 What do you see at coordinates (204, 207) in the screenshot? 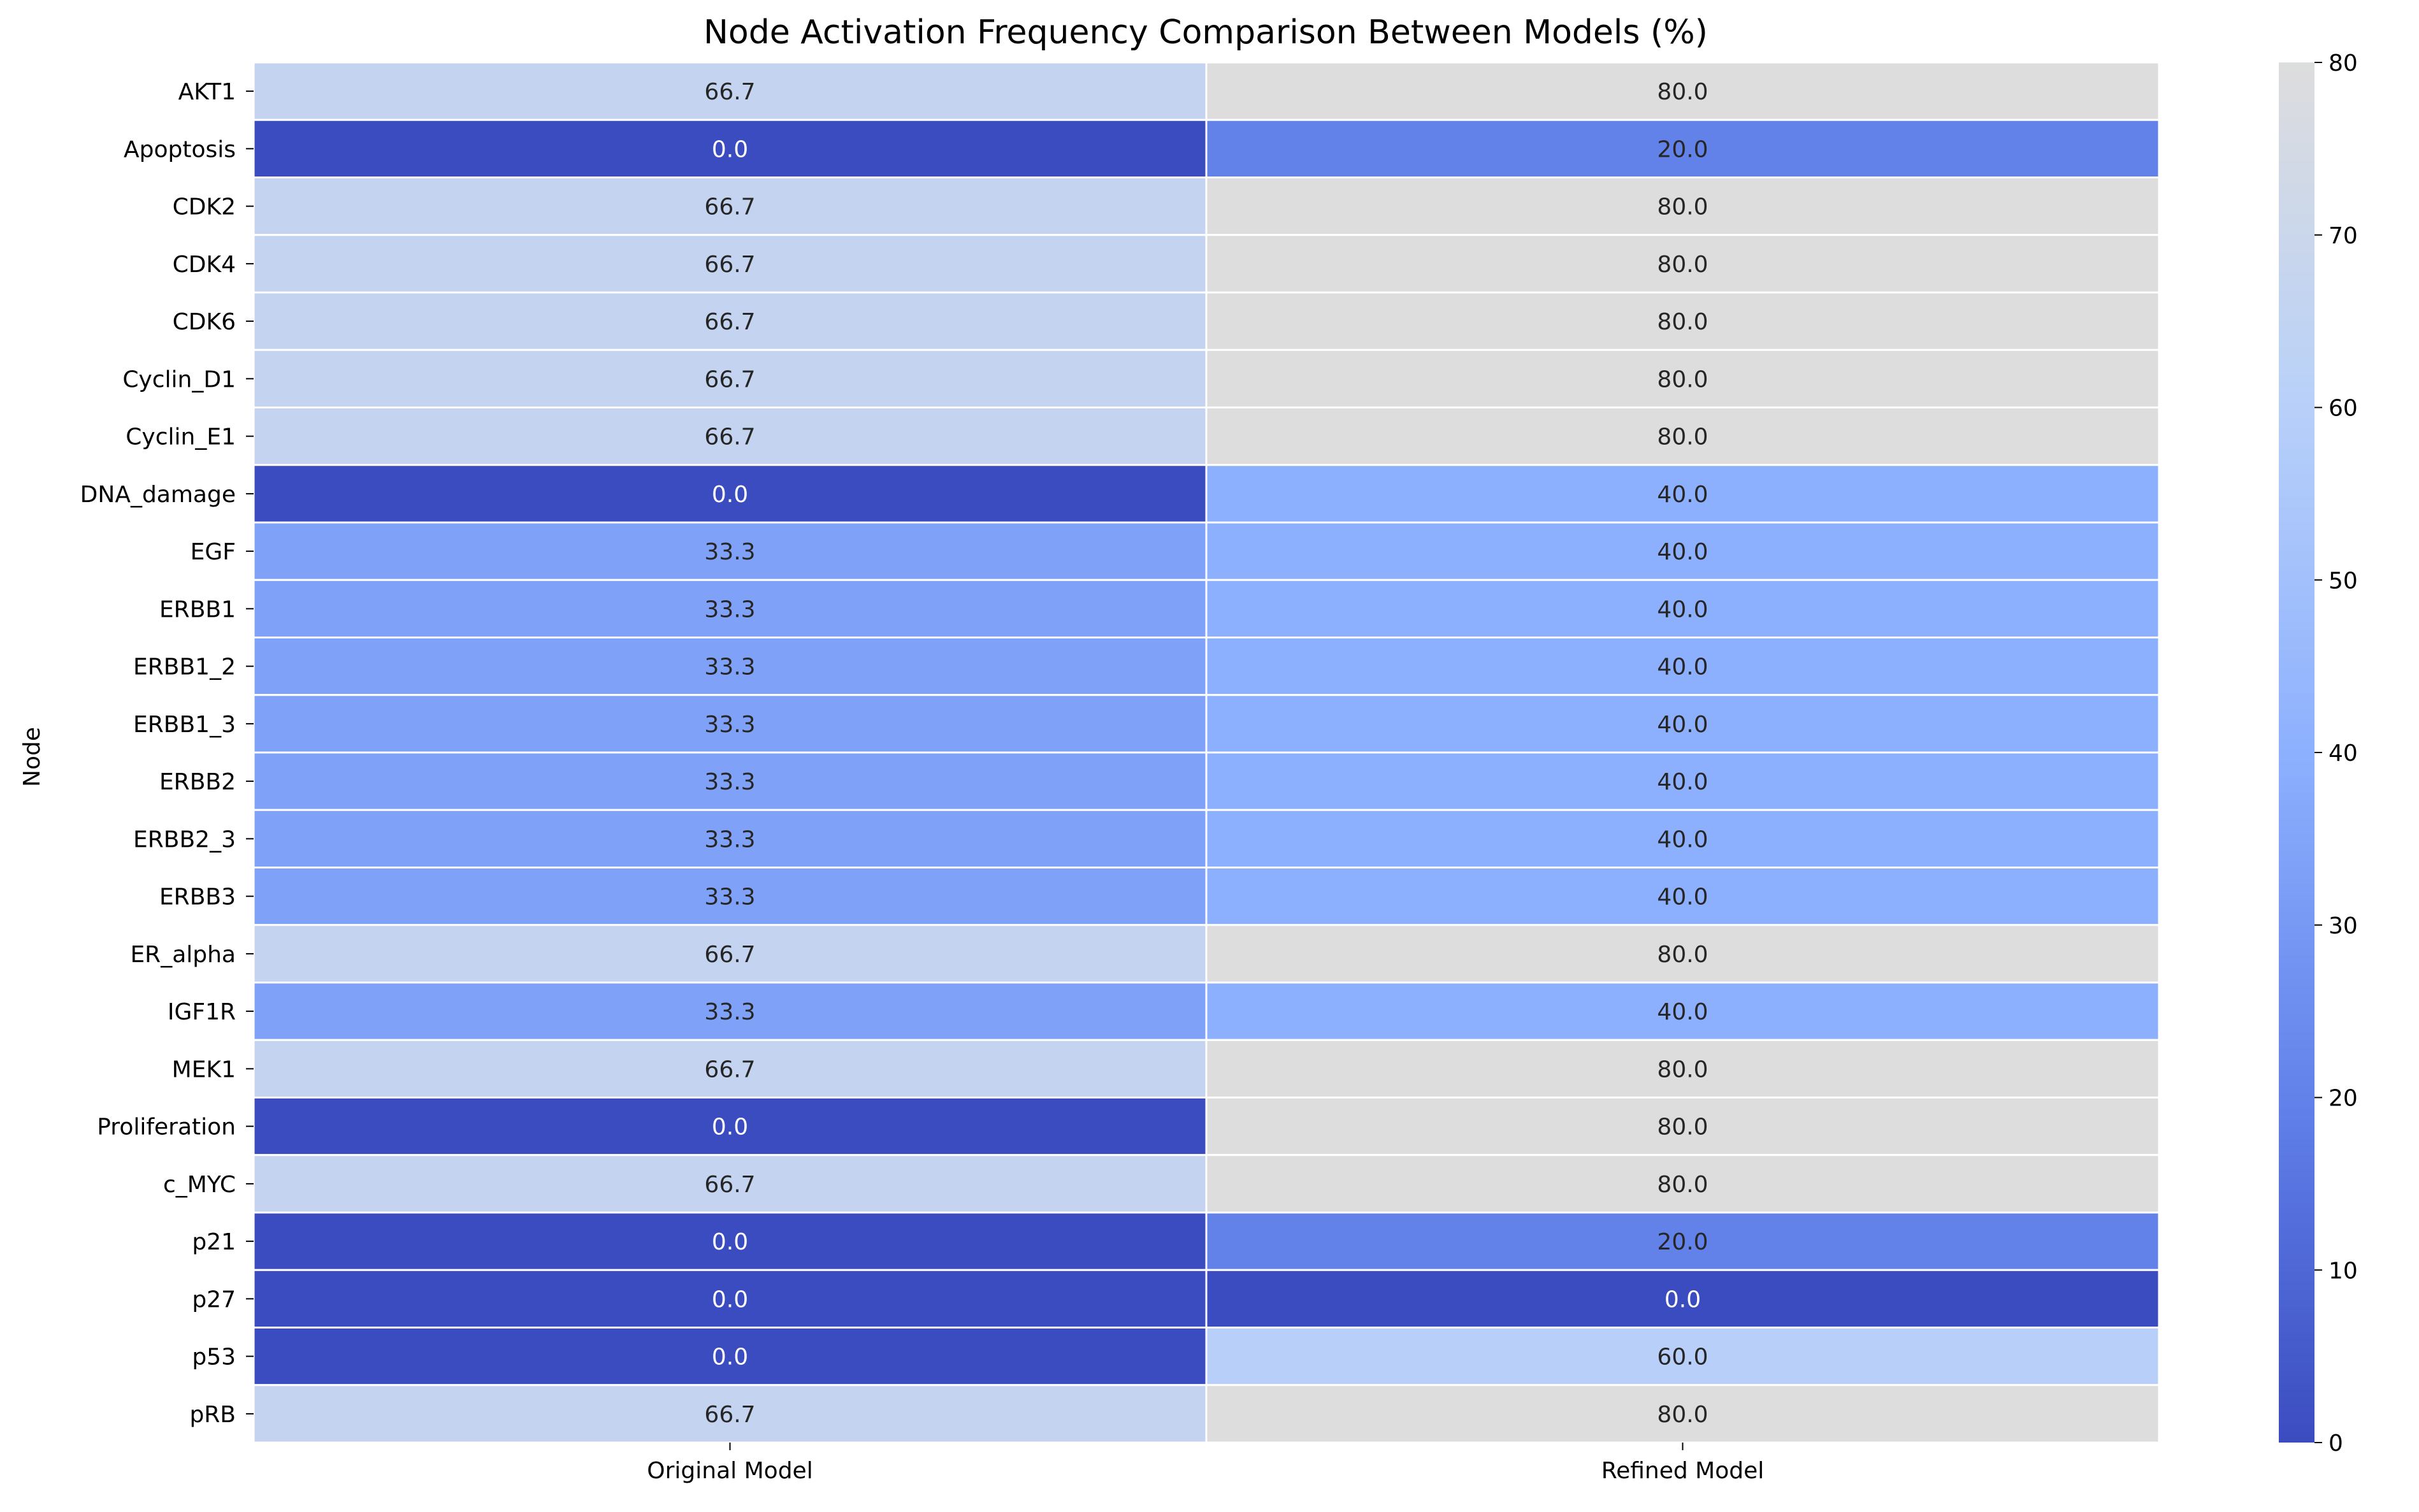
I see `y-tick-label: CDK2` at bounding box center [204, 207].